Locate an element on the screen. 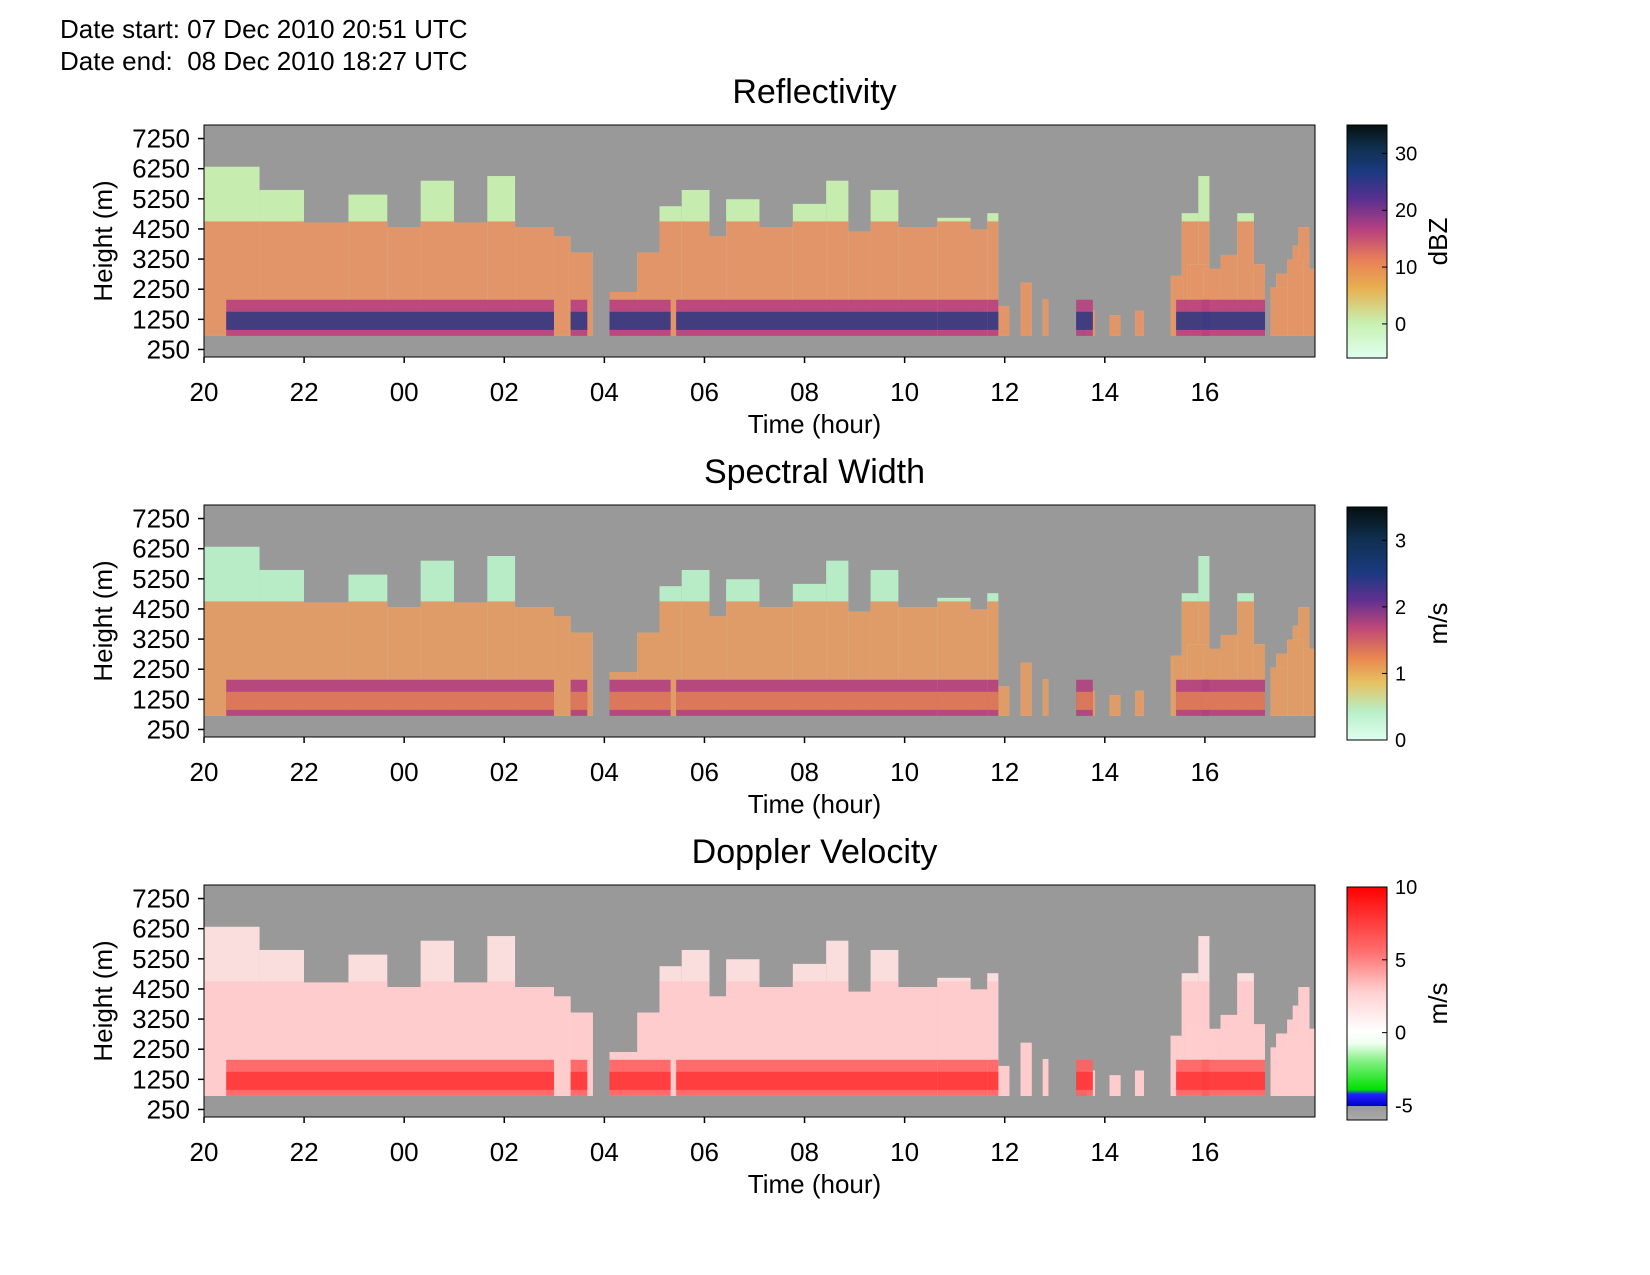  colorbar-tick-label: 3 is located at coordinates (1400, 541).